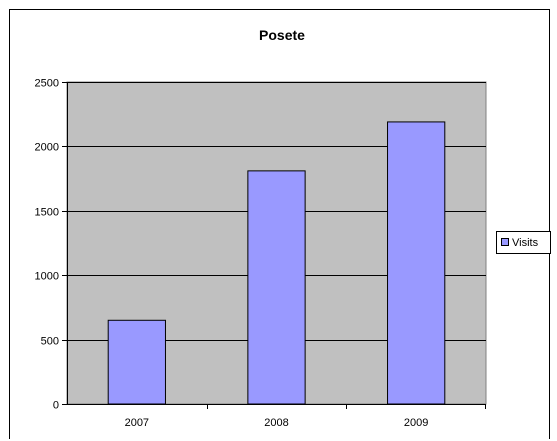 This screenshot has height=441, width=557. I want to click on y-tick-label: 1000, so click(47, 277).